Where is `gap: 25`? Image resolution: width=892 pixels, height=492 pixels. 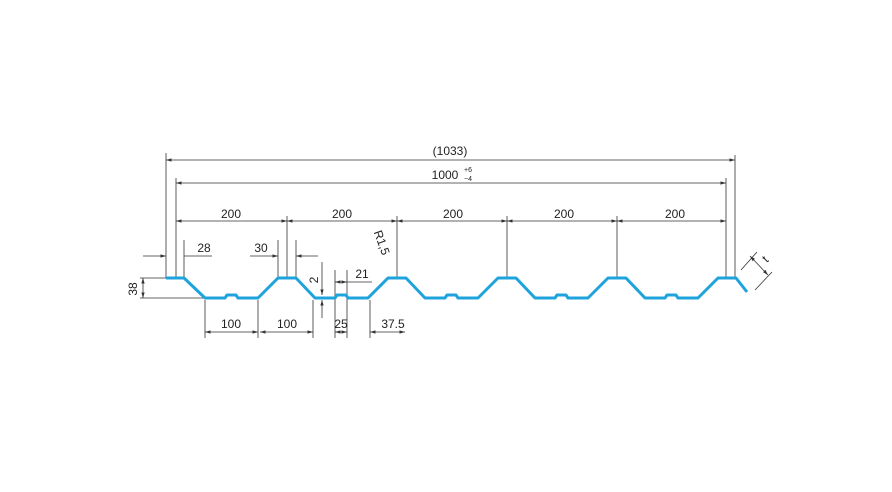
gap: 25 is located at coordinates (341, 324).